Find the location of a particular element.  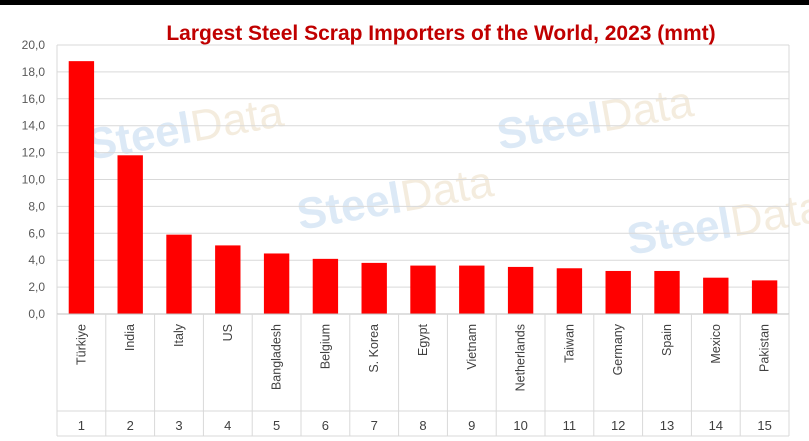

rank-label: 14 is located at coordinates (716, 425).